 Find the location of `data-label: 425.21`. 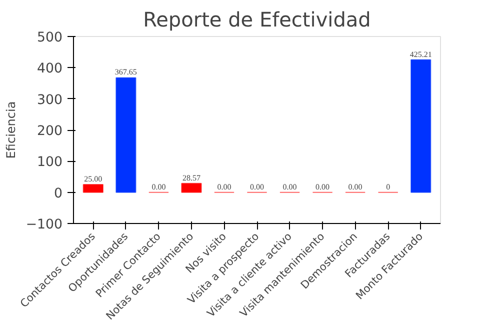

data-label: 425.21 is located at coordinates (421, 54).